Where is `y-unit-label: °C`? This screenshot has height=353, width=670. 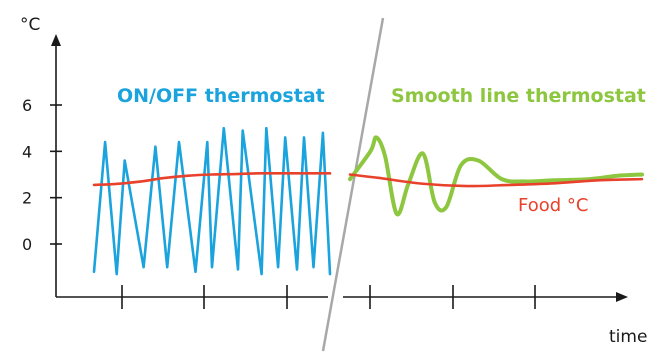 y-unit-label: °C is located at coordinates (30, 25).